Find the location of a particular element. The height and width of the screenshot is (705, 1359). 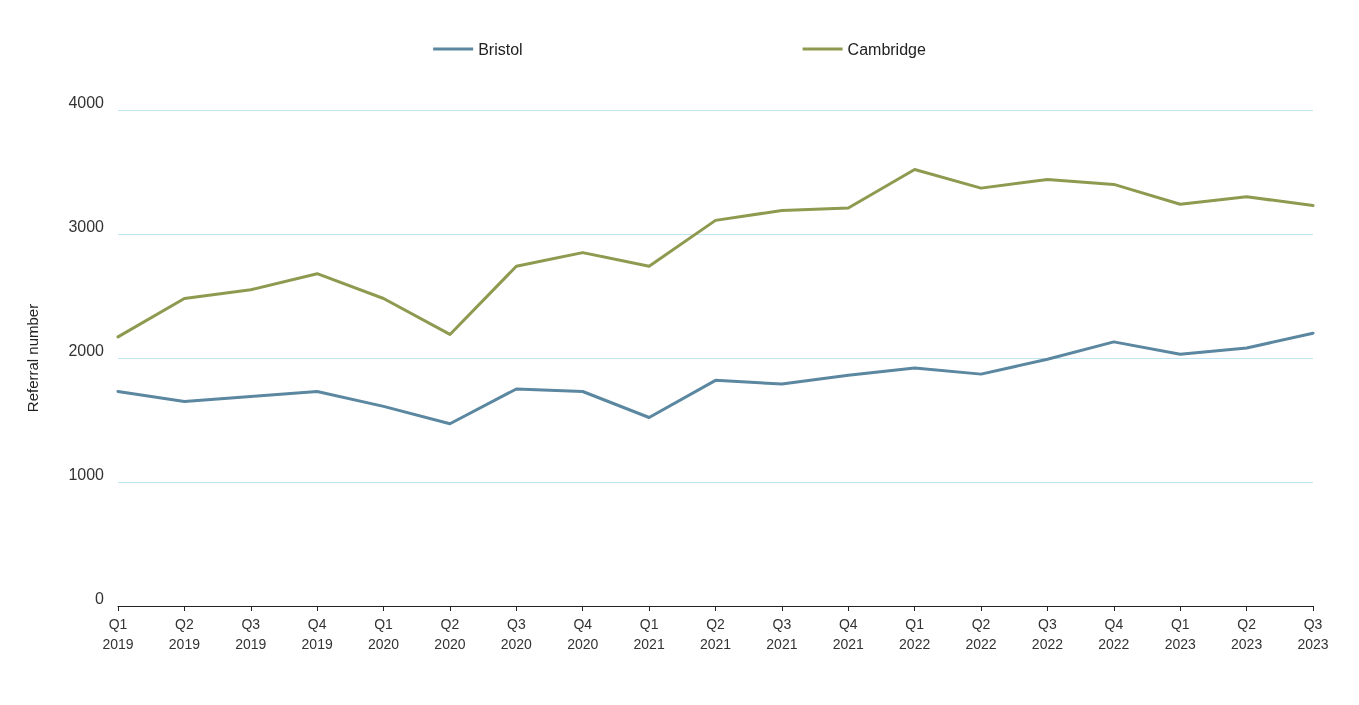

x-tick-label: Q3 2019 is located at coordinates (251, 634).